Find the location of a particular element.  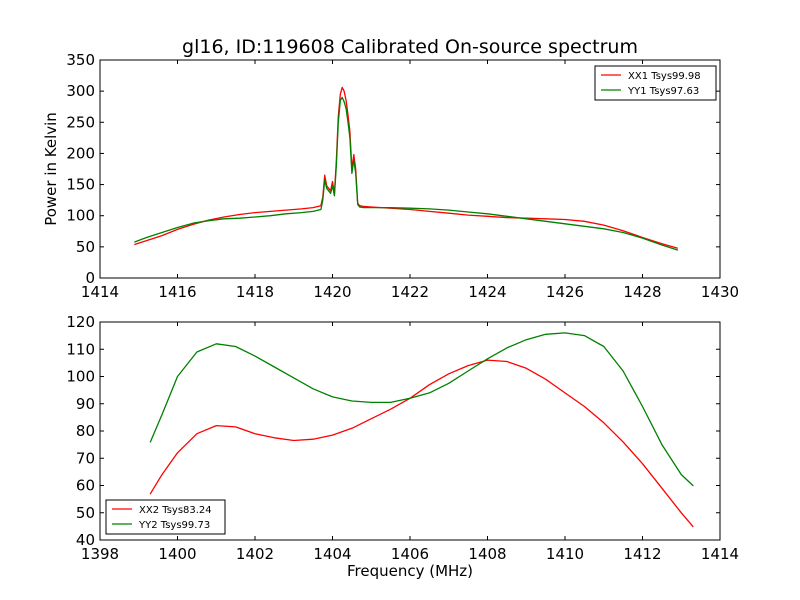

legend: XX1 Tsys99.98 YY1 Tsys97.63 is located at coordinates (655, 83).